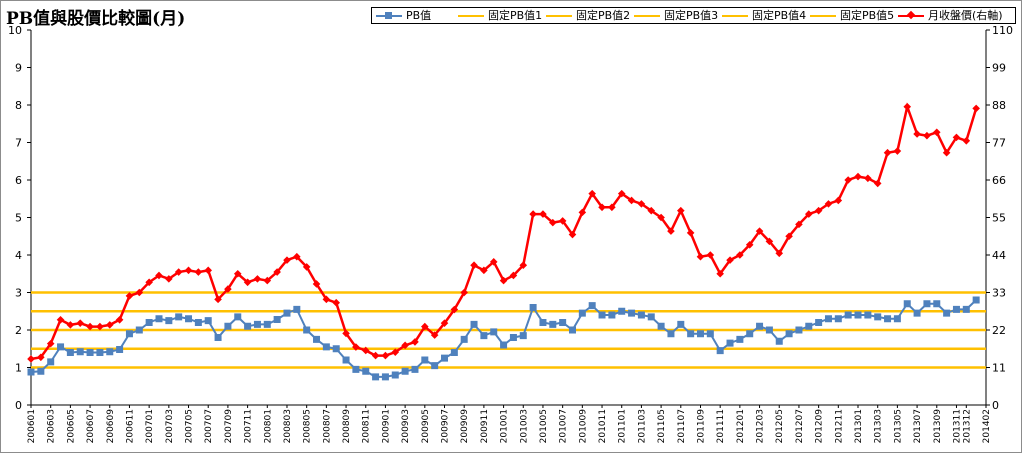 The height and width of the screenshot is (455, 1024). Describe the element at coordinates (918, 426) in the screenshot. I see `x-tick-label: 201307` at that location.